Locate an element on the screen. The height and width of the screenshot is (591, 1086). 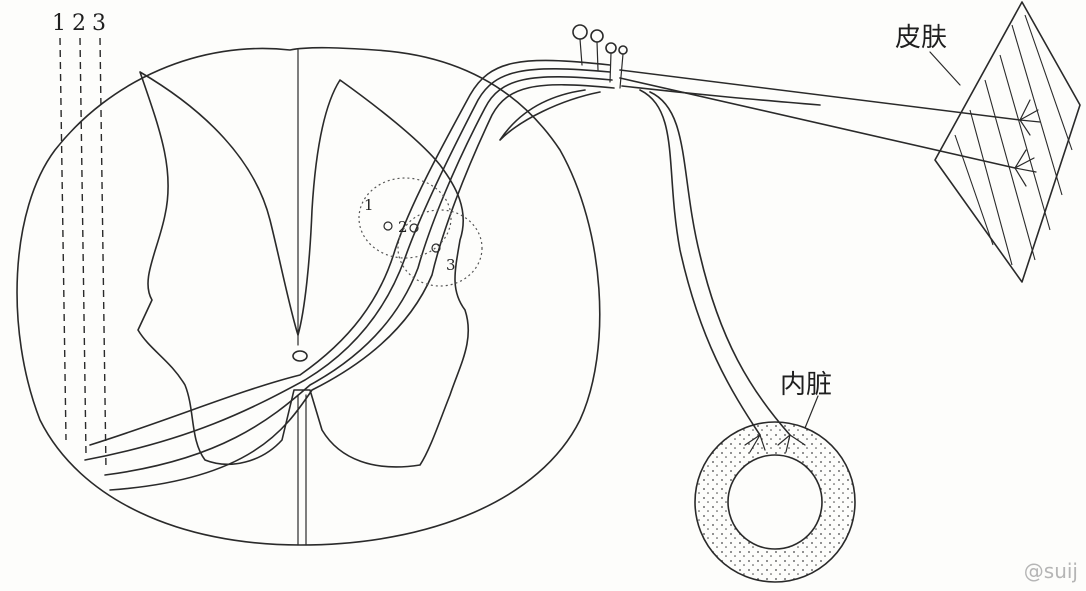
viscera-lumen is located at coordinates (775, 502).